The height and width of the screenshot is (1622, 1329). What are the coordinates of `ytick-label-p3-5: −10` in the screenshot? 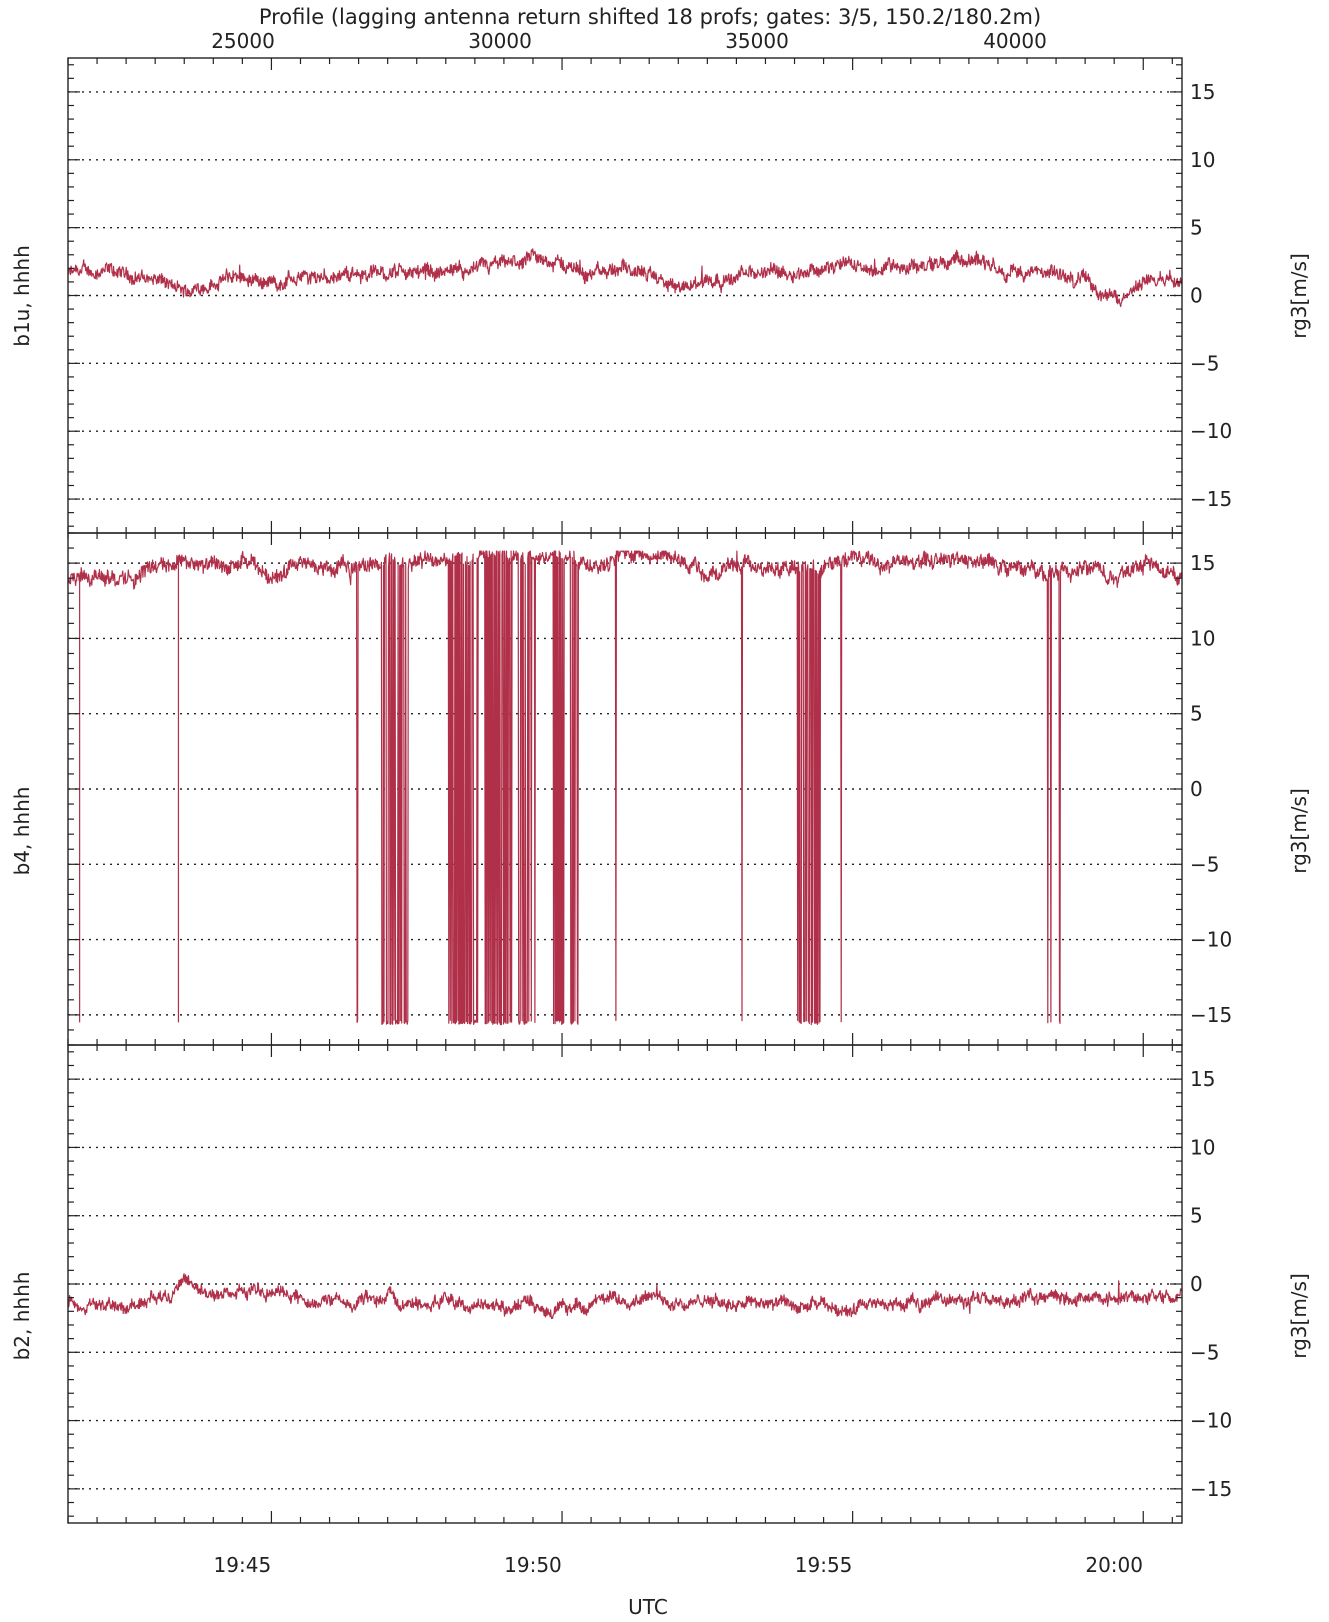 It's located at (1211, 1421).